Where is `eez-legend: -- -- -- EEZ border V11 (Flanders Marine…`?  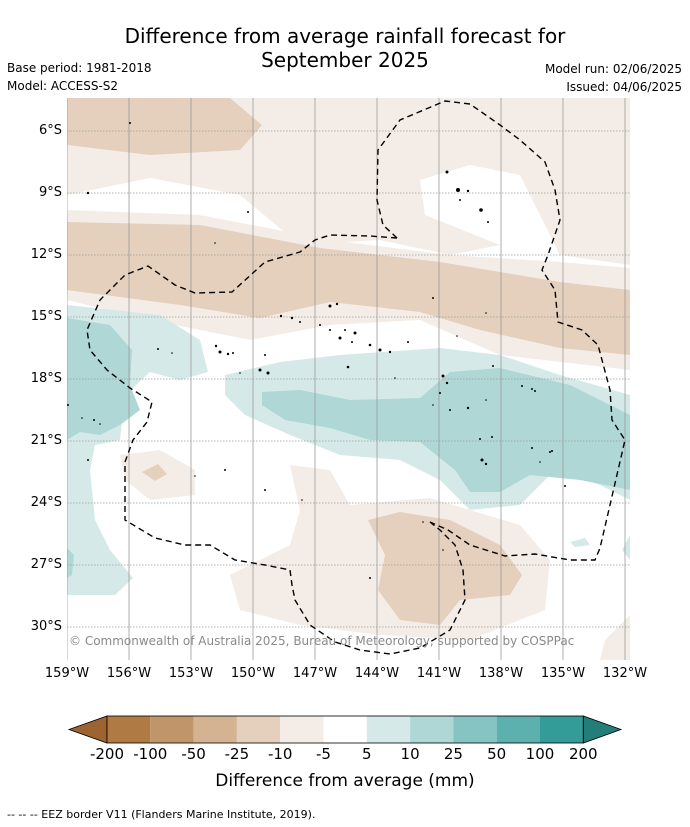
eez-legend: -- -- -- EEZ border V11 (Flanders Marine… is located at coordinates (161, 814).